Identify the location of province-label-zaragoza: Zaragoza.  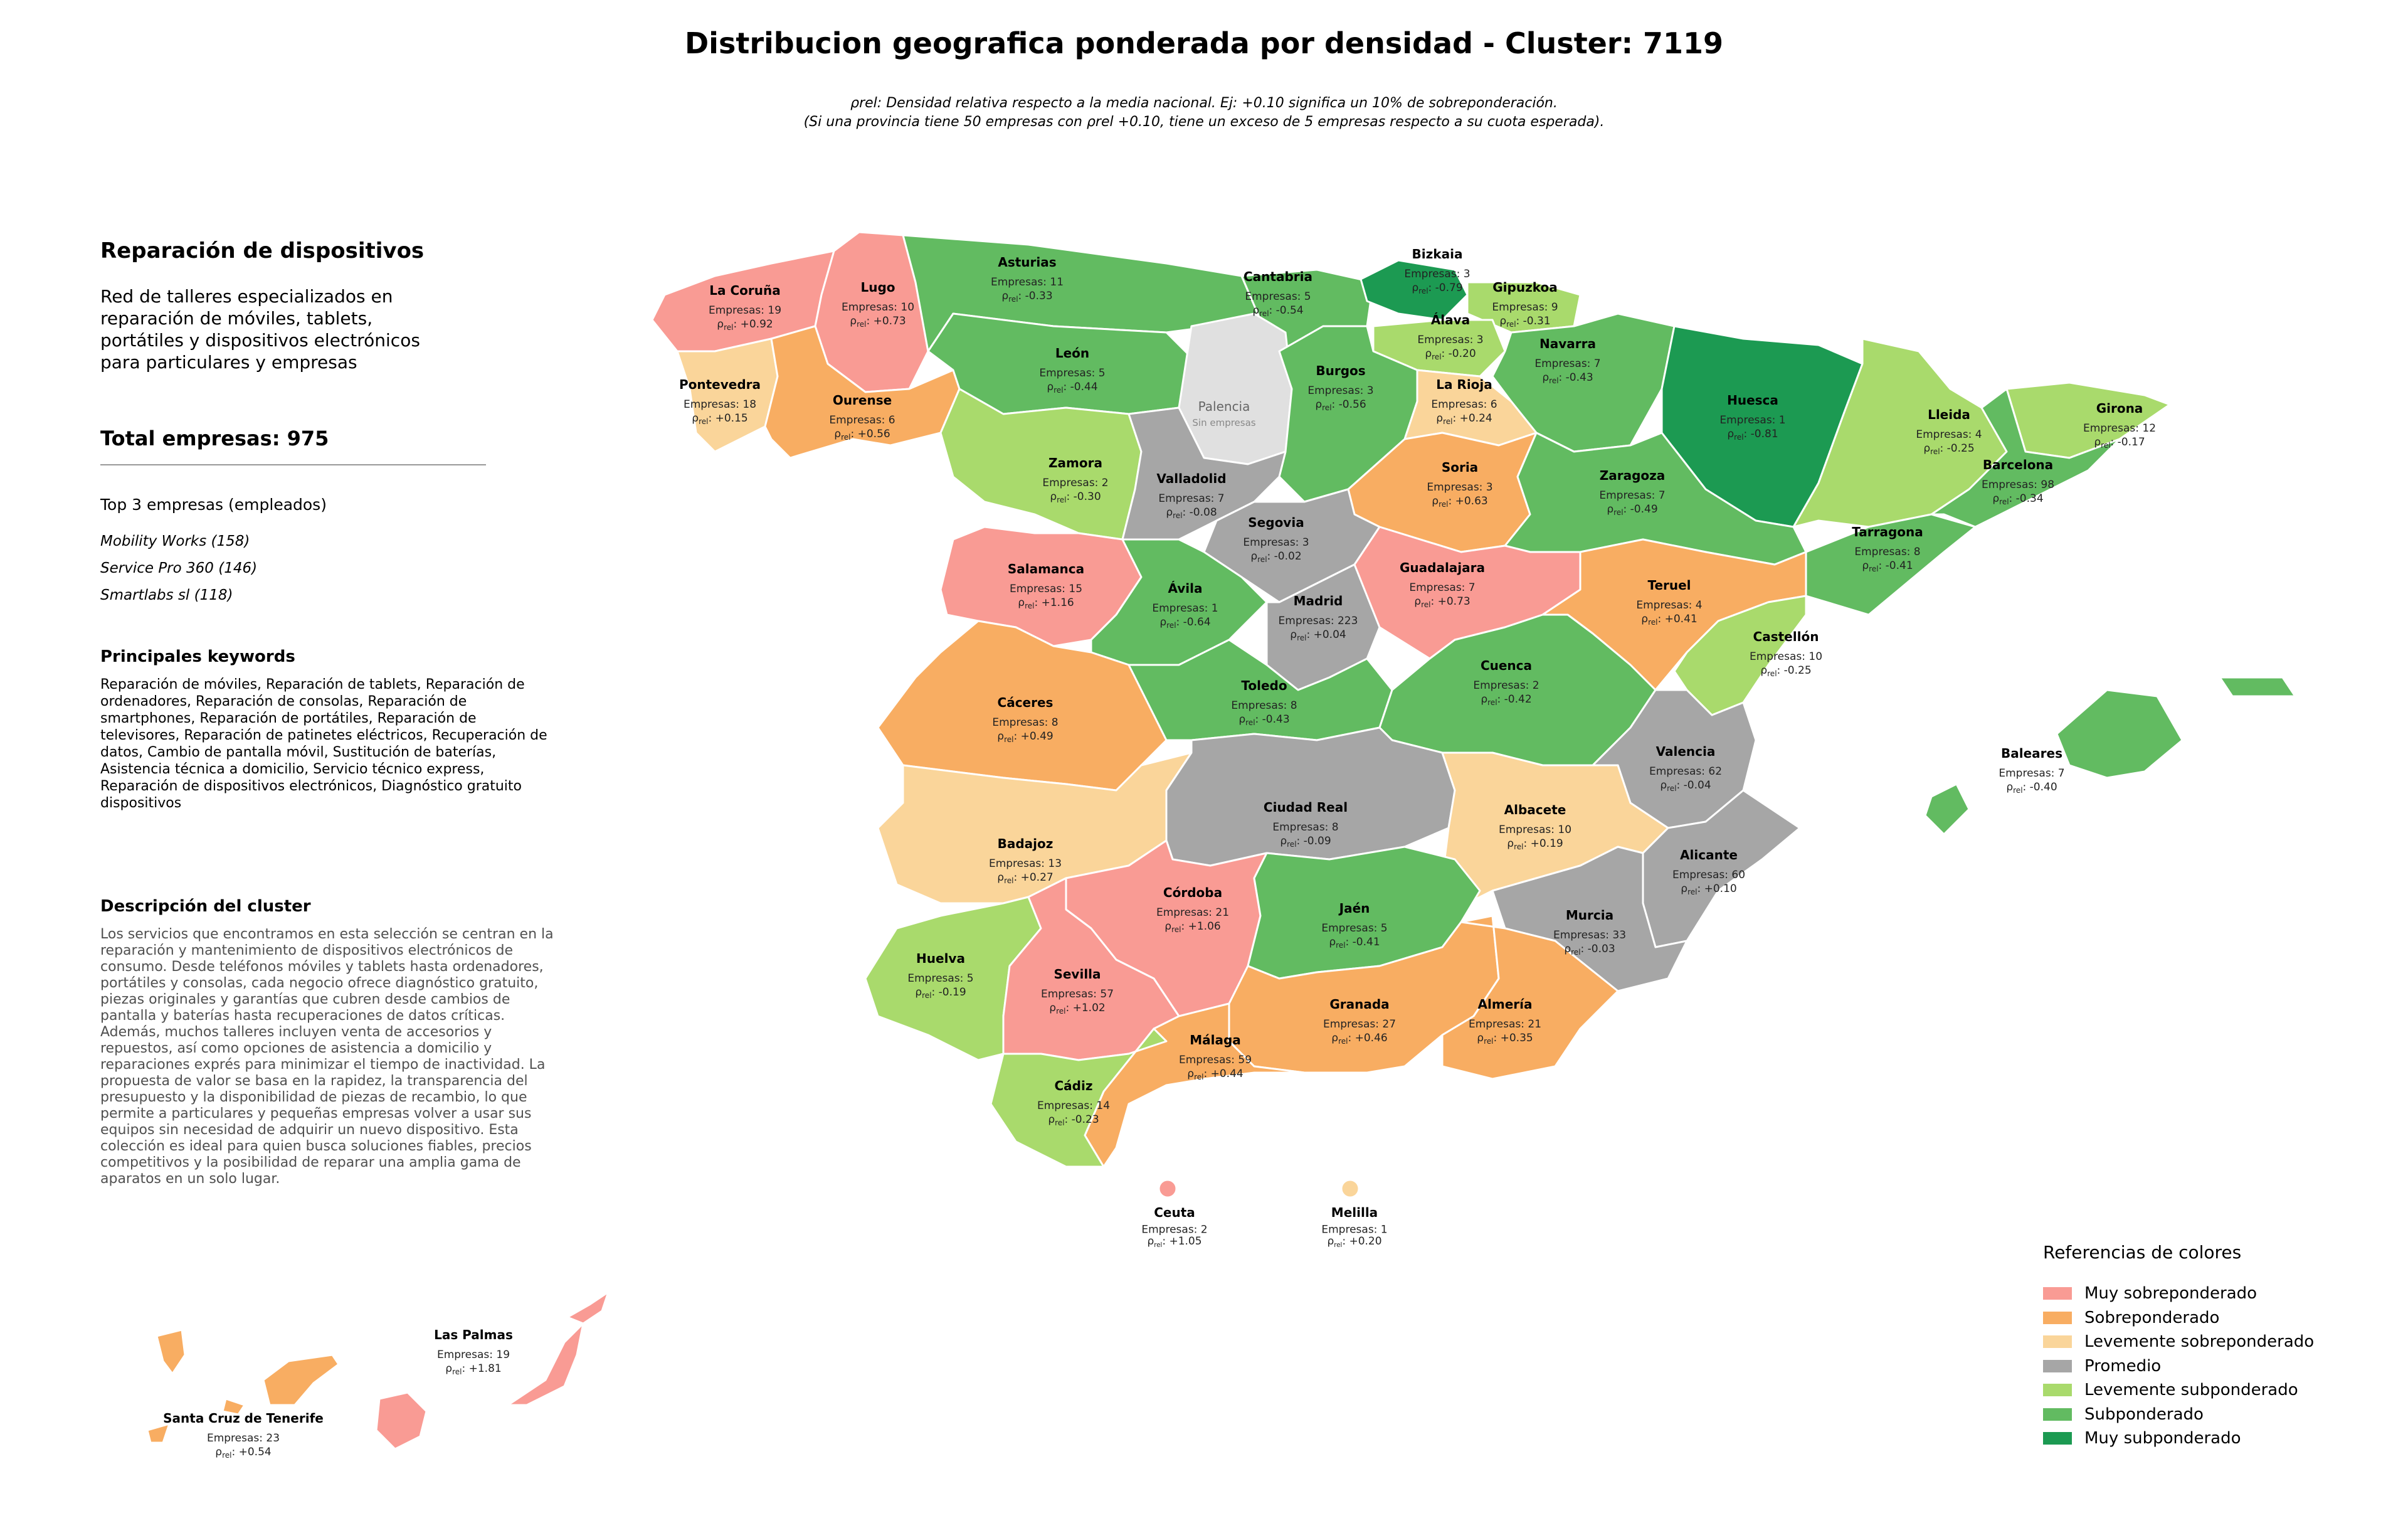
(1633, 475).